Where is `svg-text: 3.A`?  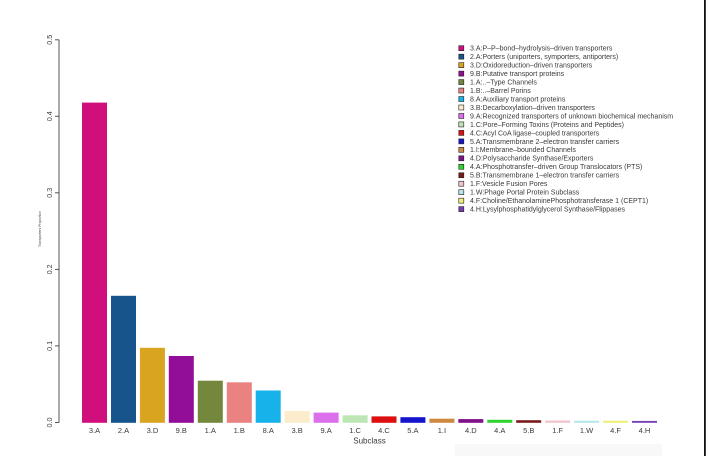
svg-text: 3.A is located at coordinates (94, 430).